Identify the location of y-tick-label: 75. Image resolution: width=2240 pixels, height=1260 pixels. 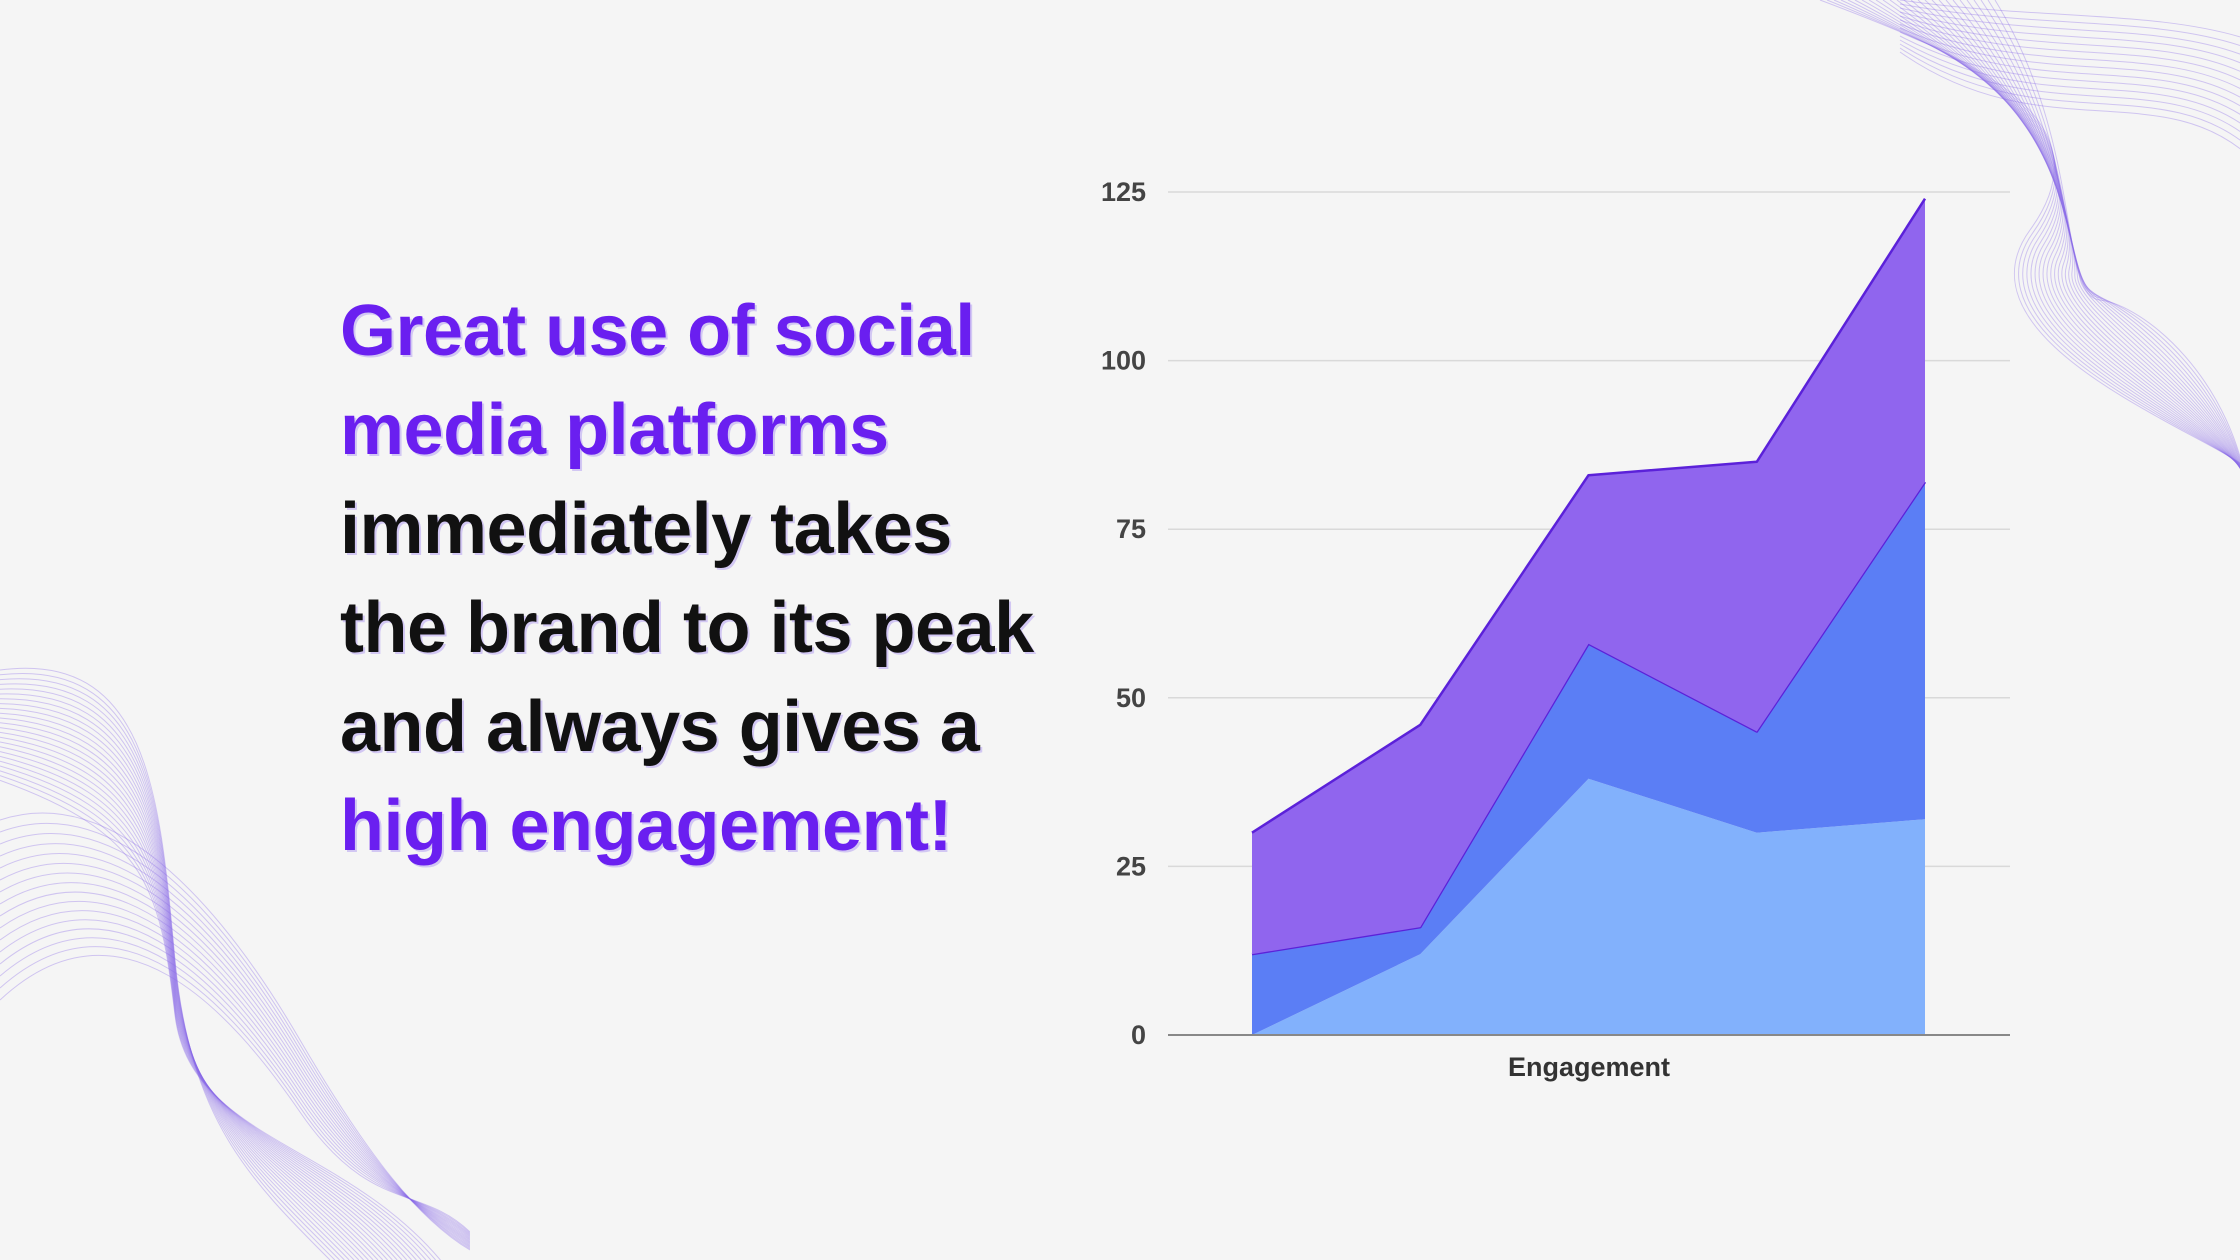
(1131, 529).